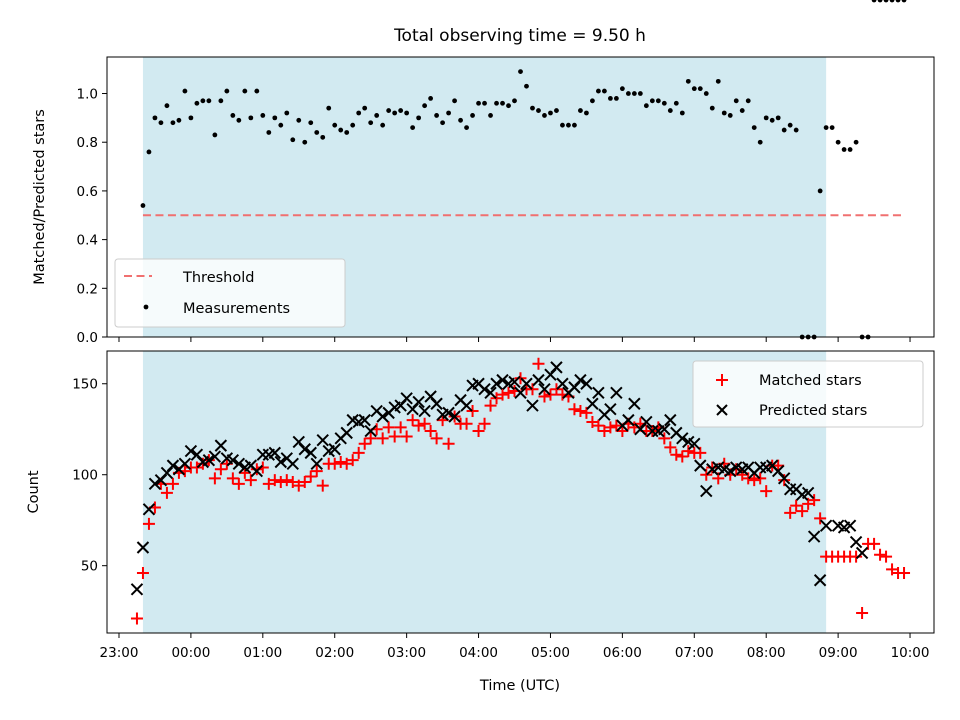  I want to click on chart-title: Total observing time = 9.50 h, so click(519, 36).